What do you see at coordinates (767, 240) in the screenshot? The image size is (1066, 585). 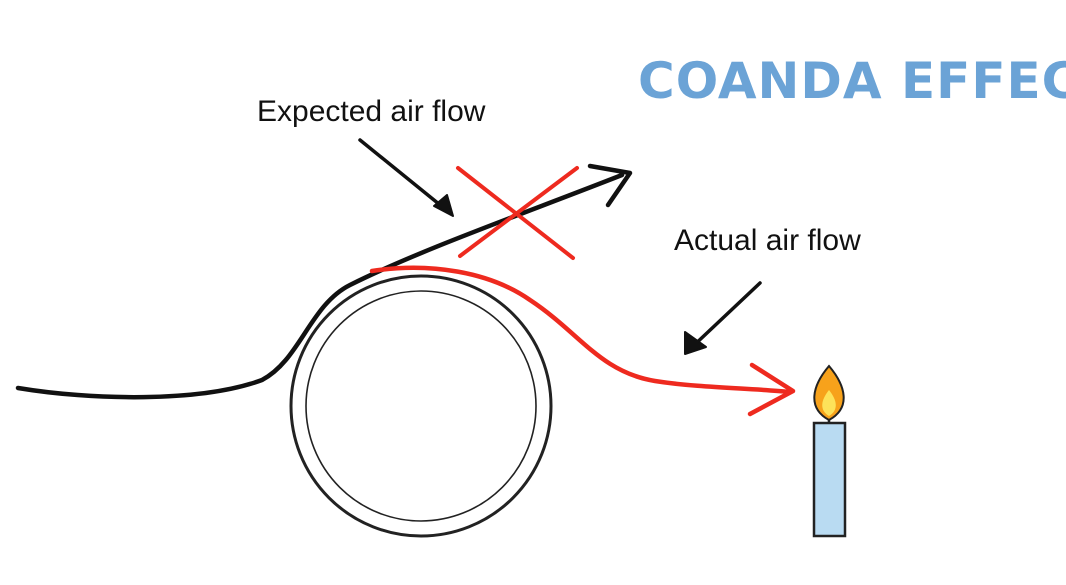 I see `actual-air-flow-label: Actual air flow` at bounding box center [767, 240].